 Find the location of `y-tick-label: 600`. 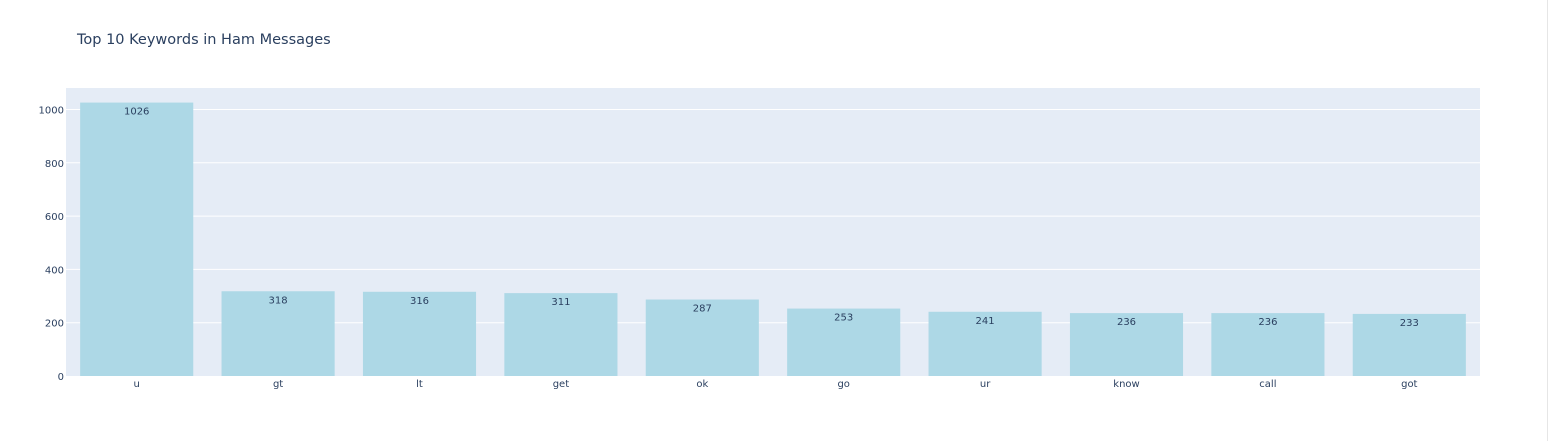

y-tick-label: 600 is located at coordinates (54, 217).